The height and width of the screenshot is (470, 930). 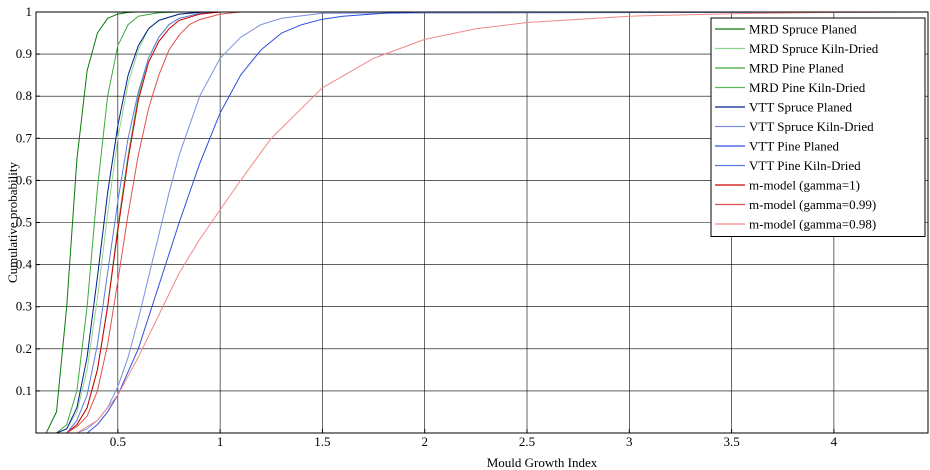 What do you see at coordinates (811, 126) in the screenshot?
I see `legend-entry: VTT Spruce Kiln-Dried` at bounding box center [811, 126].